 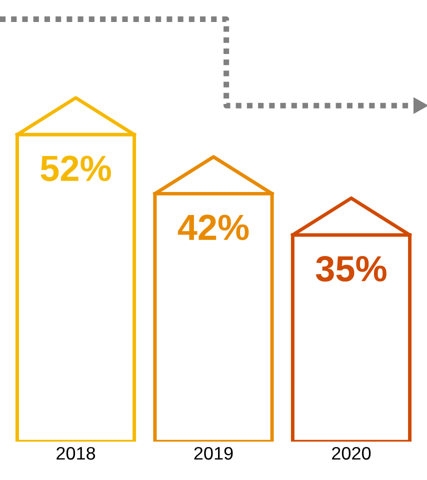 What do you see at coordinates (213, 227) in the screenshot?
I see `data-label: 42%` at bounding box center [213, 227].